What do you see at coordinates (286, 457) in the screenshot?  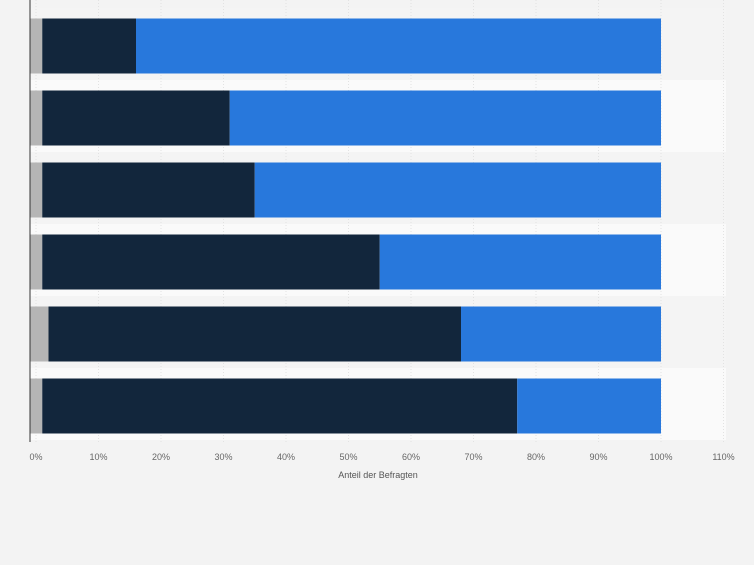 I see `x-tick-label: 40%` at bounding box center [286, 457].